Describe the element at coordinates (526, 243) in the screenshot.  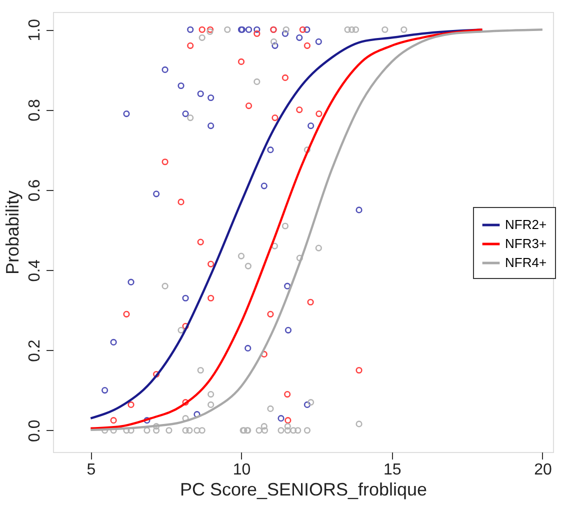
I see `legend-label: NFR3+` at that location.